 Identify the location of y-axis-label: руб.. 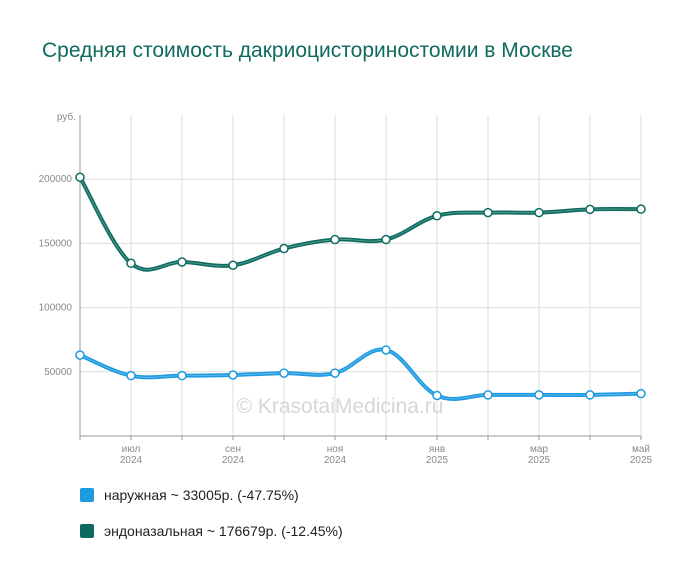
(66, 117).